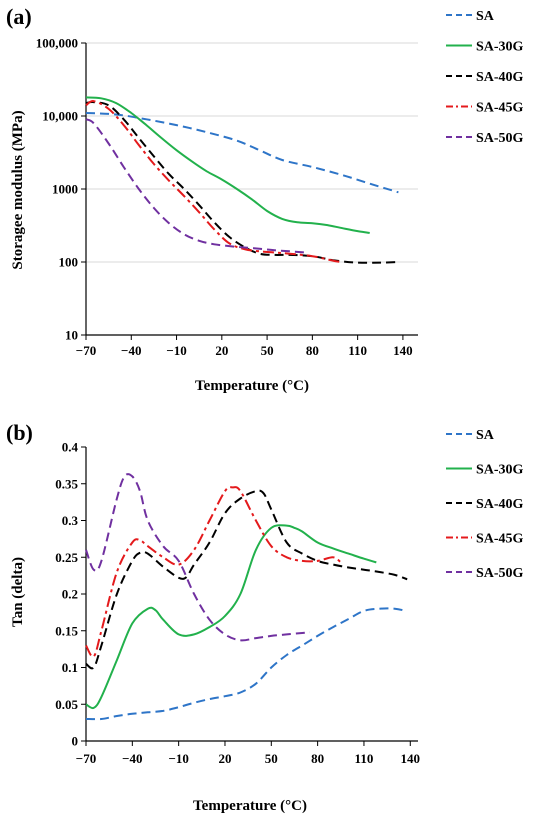 The width and height of the screenshot is (550, 819). Describe the element at coordinates (131, 350) in the screenshot. I see `panel-a-x-tick-label: −40` at that location.